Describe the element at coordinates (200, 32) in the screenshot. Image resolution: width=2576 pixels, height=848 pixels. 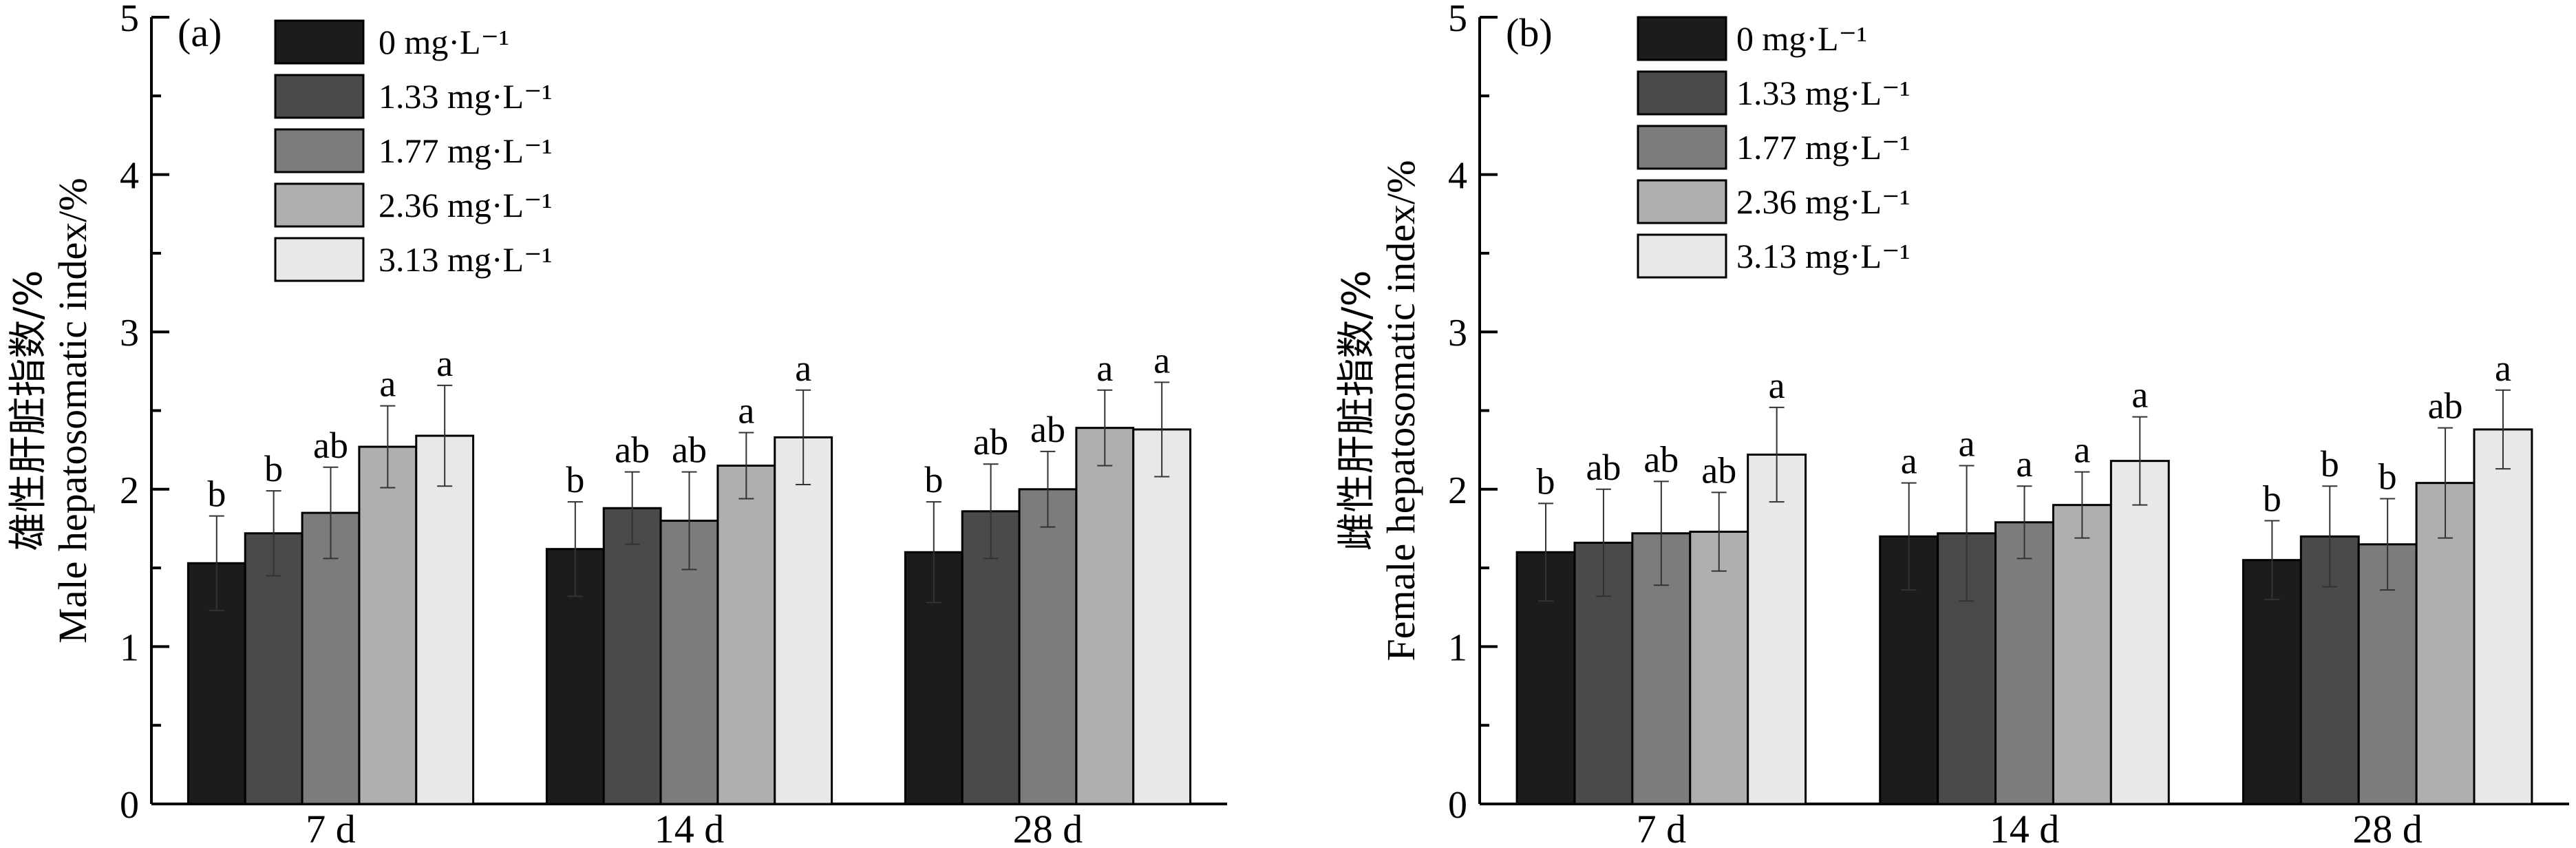
I see `panel-label: (a)` at that location.